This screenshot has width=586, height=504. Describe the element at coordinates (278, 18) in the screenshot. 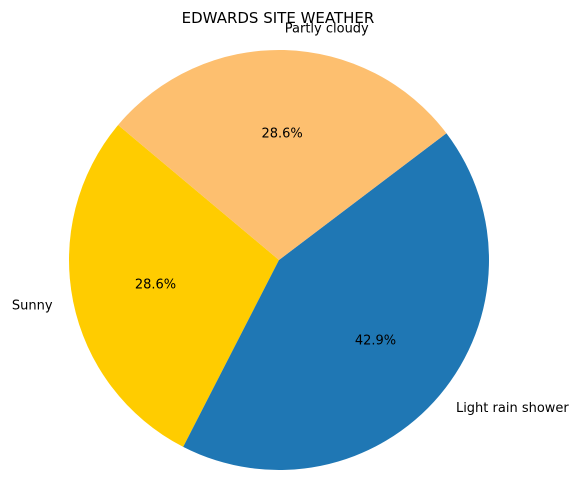

I see `chart-title: EDWARDS SITE WEATHER` at that location.